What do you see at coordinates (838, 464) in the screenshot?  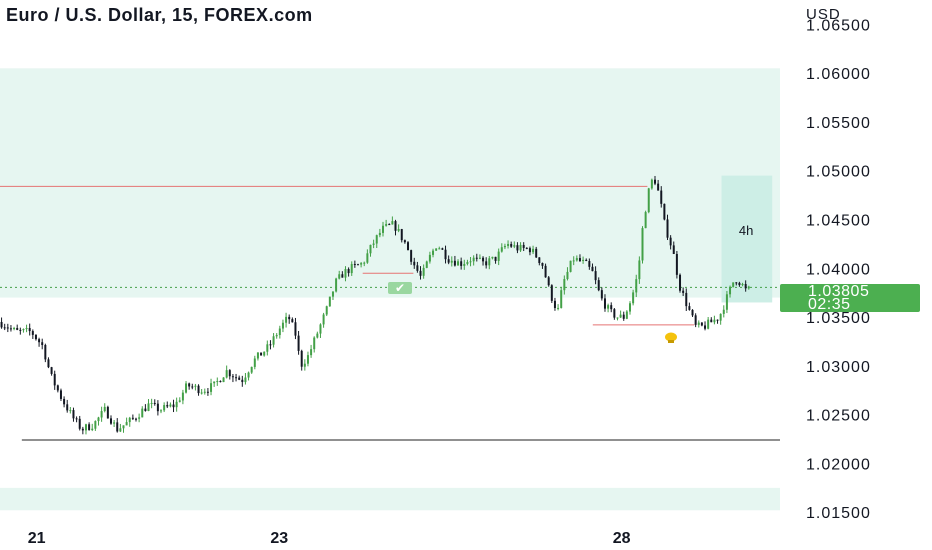 I see `y-tick-label: 1.02000` at bounding box center [838, 464].